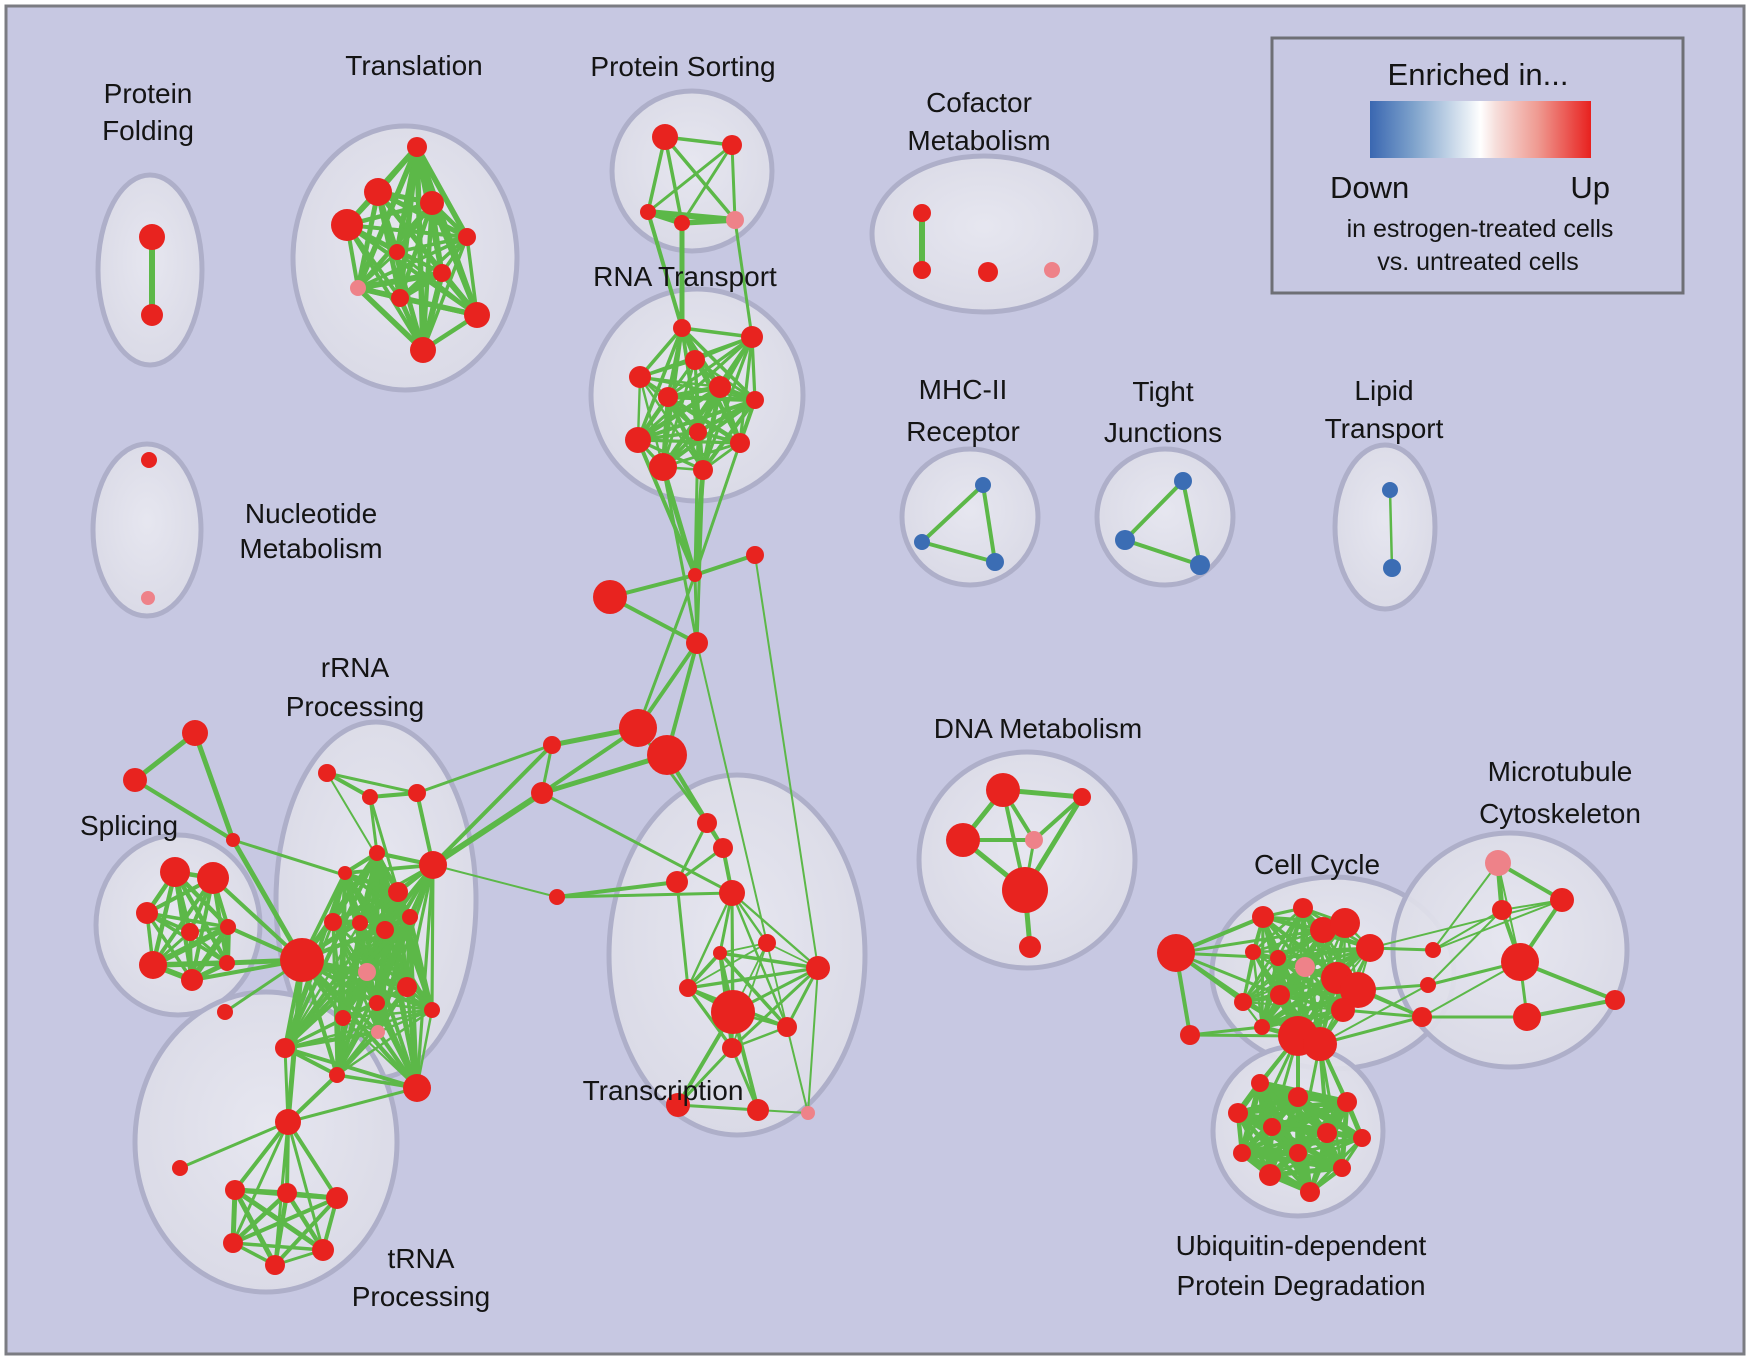 Image resolution: width=1750 pixels, height=1360 pixels. What do you see at coordinates (685, 276) in the screenshot?
I see `cluster-label-rna-transport: RNA Transport` at bounding box center [685, 276].